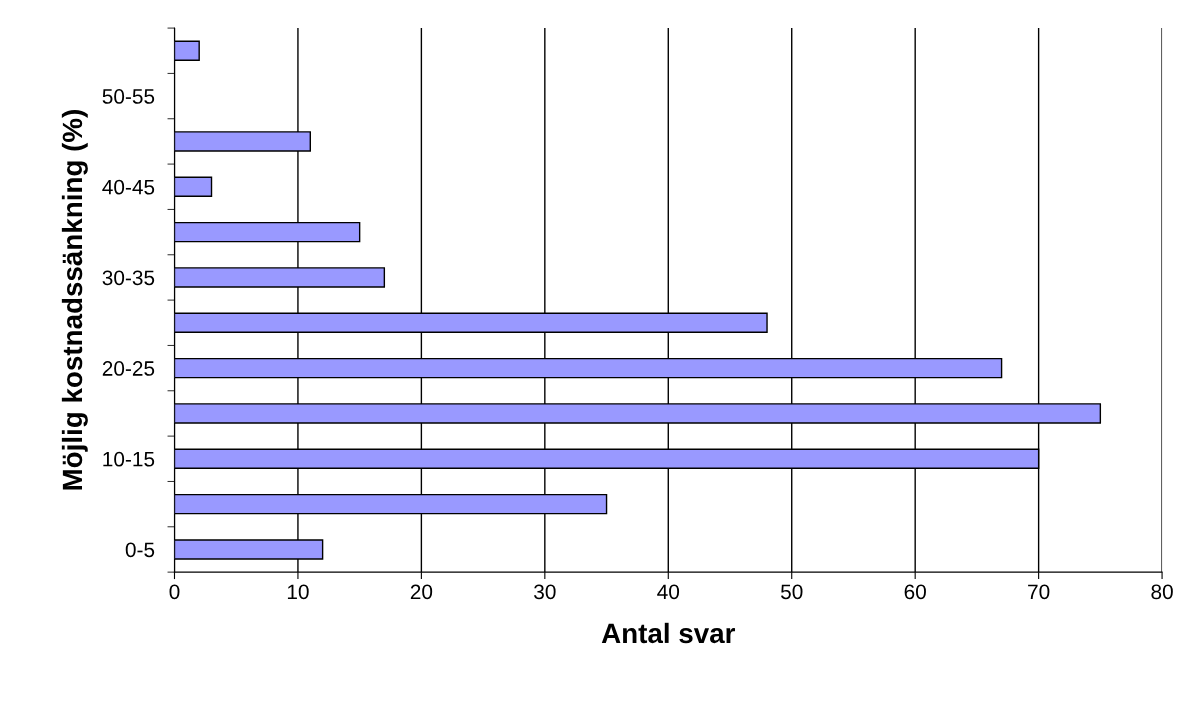 The height and width of the screenshot is (702, 1187). What do you see at coordinates (128, 96) in the screenshot?
I see `y-tick-label: 50-55` at bounding box center [128, 96].